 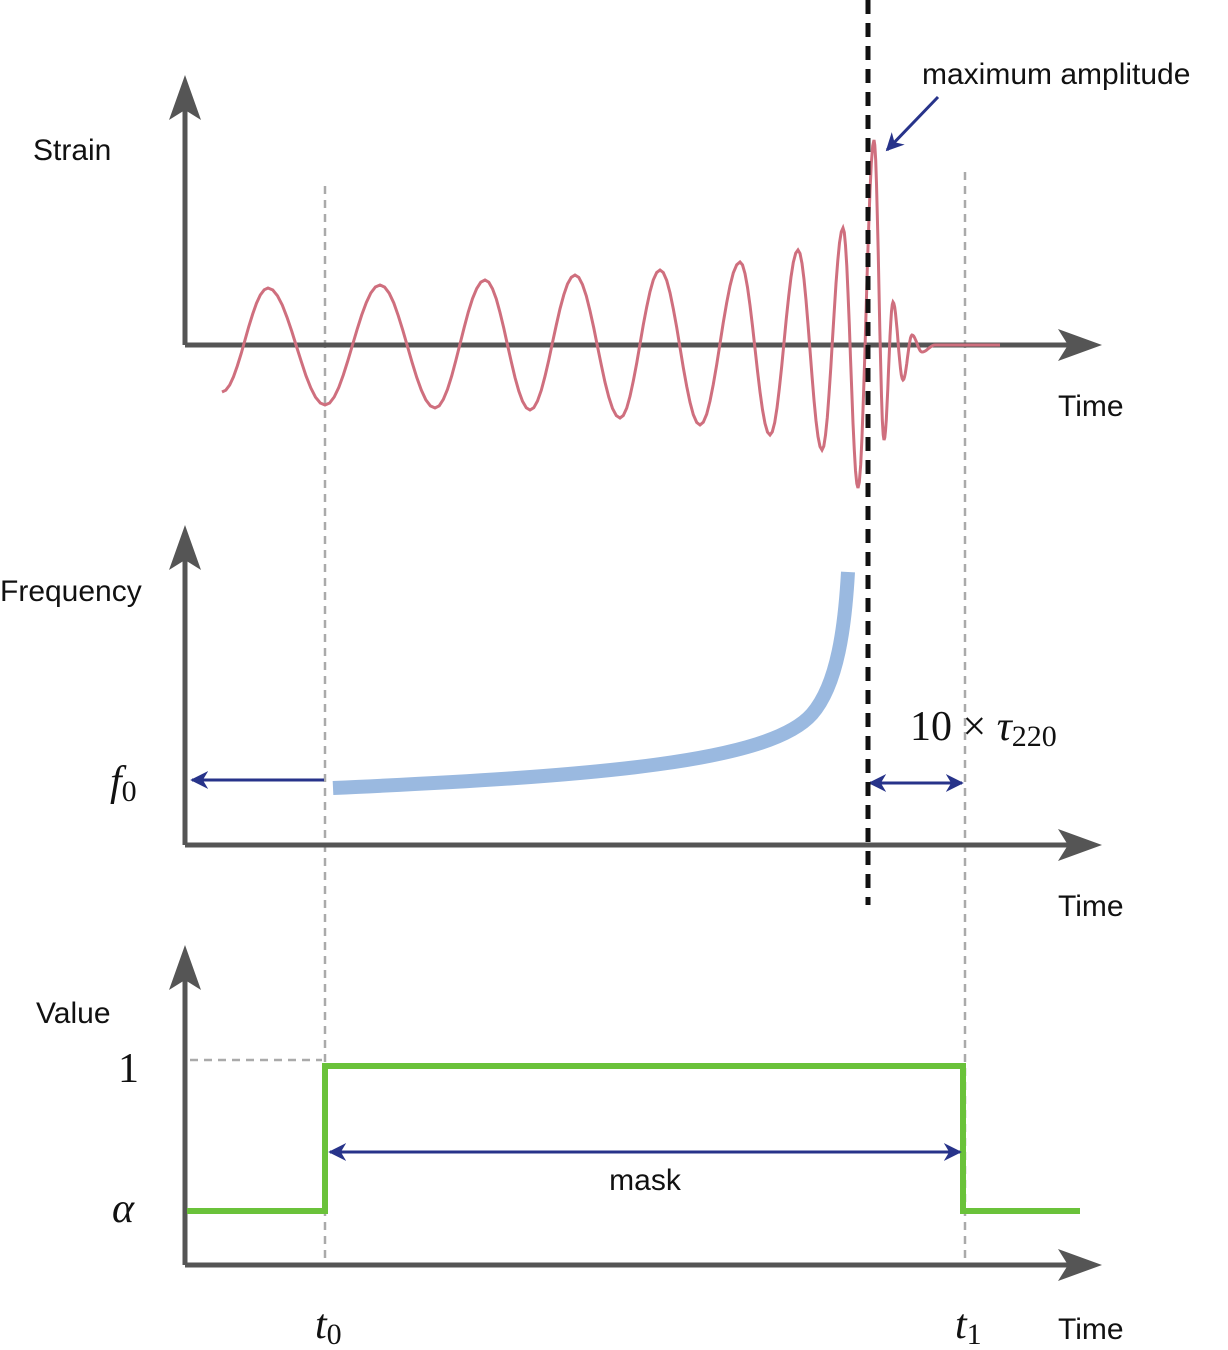 What do you see at coordinates (974, 1334) in the screenshot?
I see `subscript: 1` at bounding box center [974, 1334].